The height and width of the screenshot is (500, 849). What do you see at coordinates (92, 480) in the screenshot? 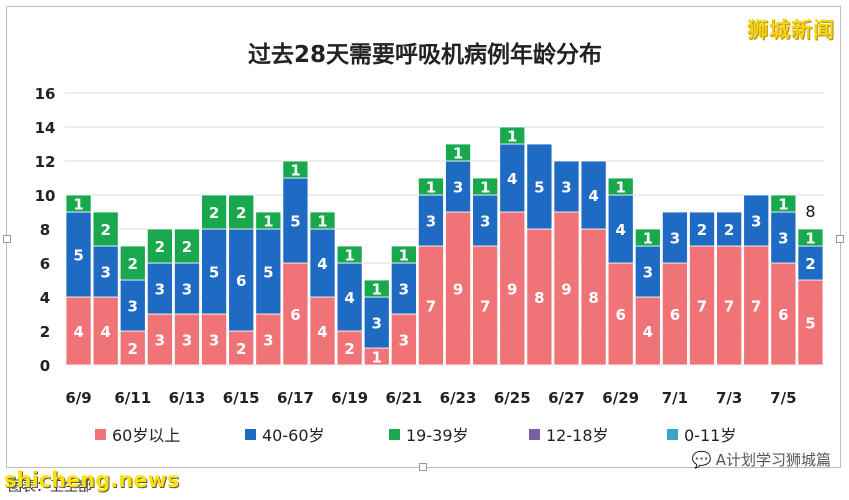
I see `watermark-bottom-left: shicheng.news` at bounding box center [92, 480].